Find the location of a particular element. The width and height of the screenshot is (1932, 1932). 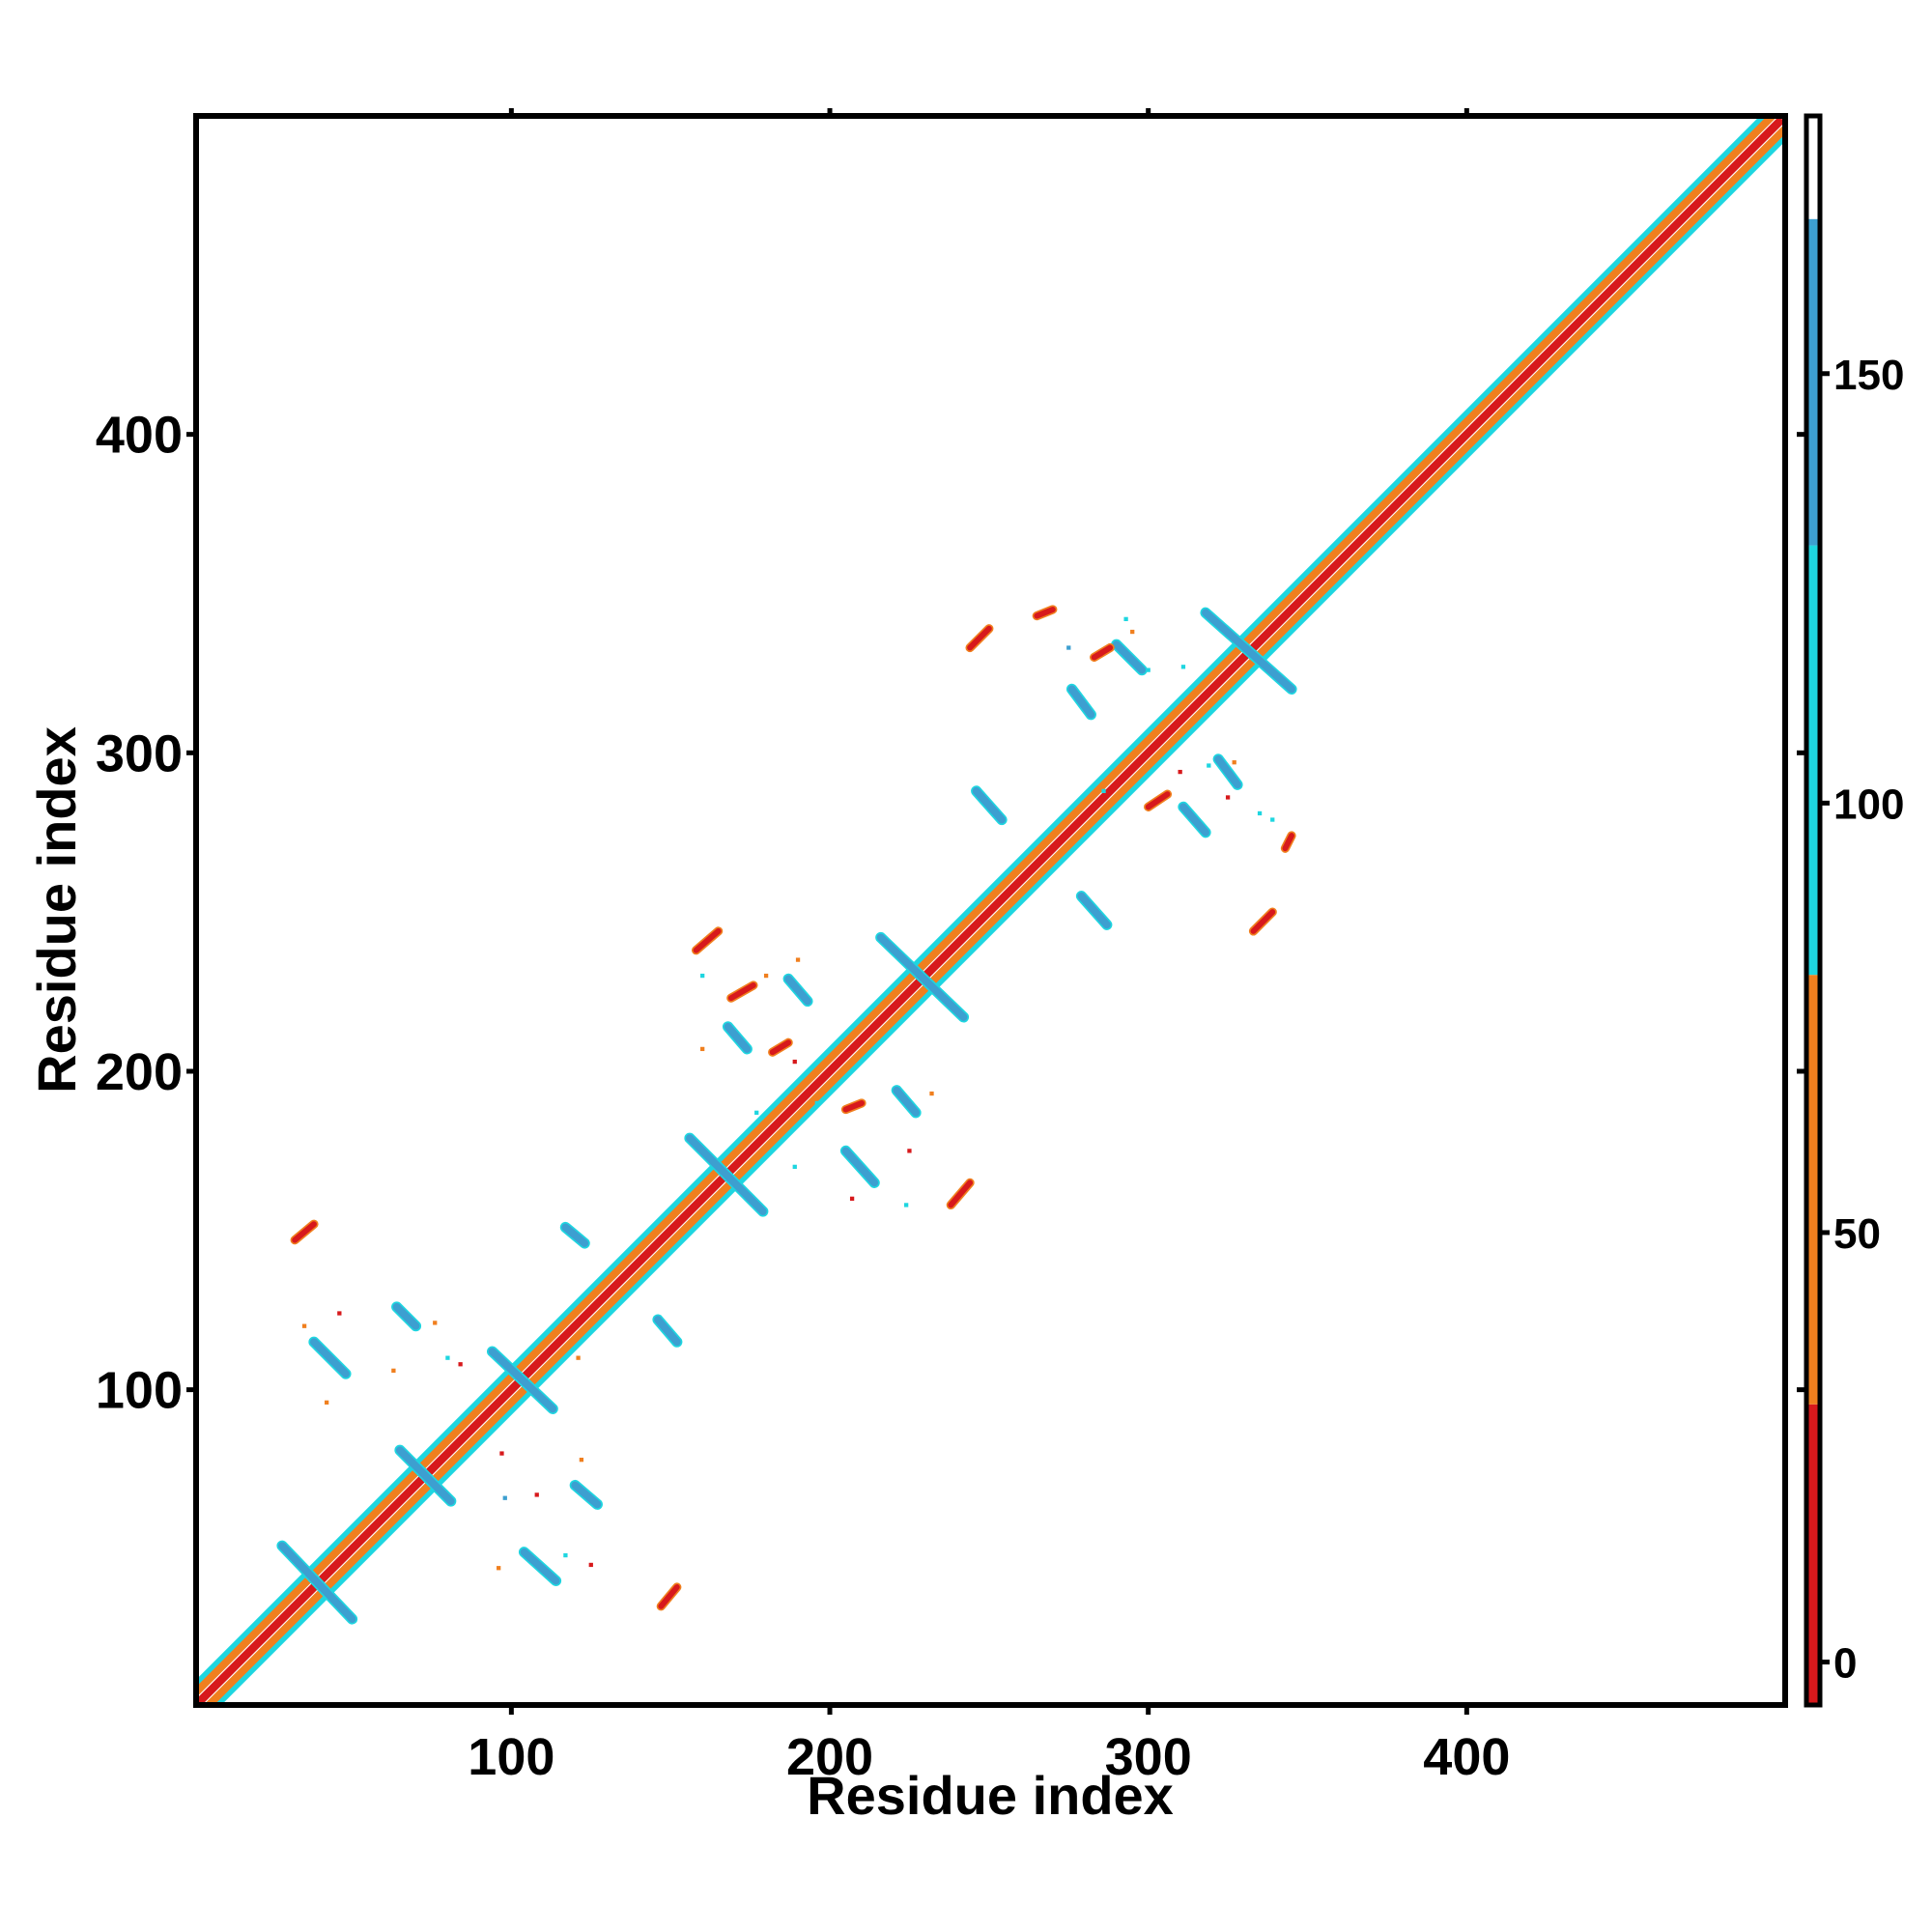

y-tick-label: 200 is located at coordinates (139, 1072).